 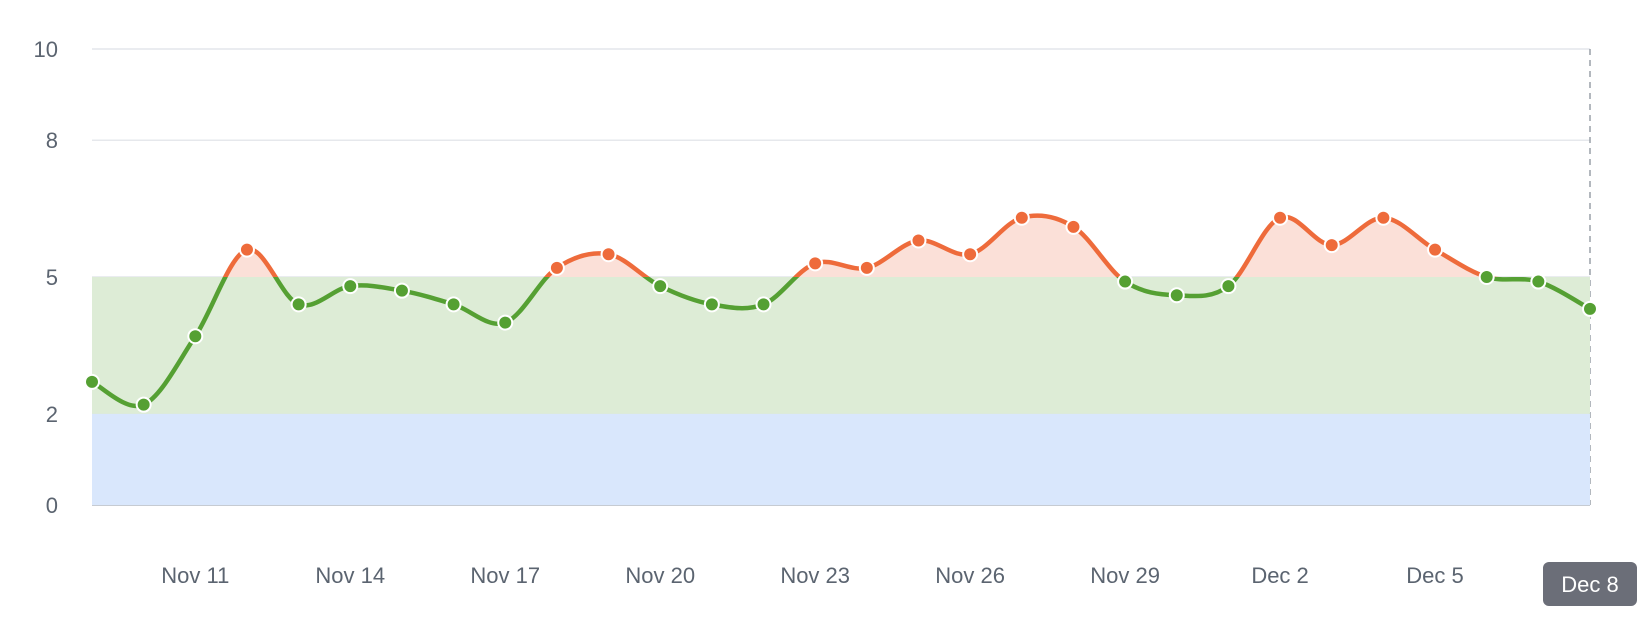 I want to click on y-tick-label-10: 10, so click(x=46, y=49).